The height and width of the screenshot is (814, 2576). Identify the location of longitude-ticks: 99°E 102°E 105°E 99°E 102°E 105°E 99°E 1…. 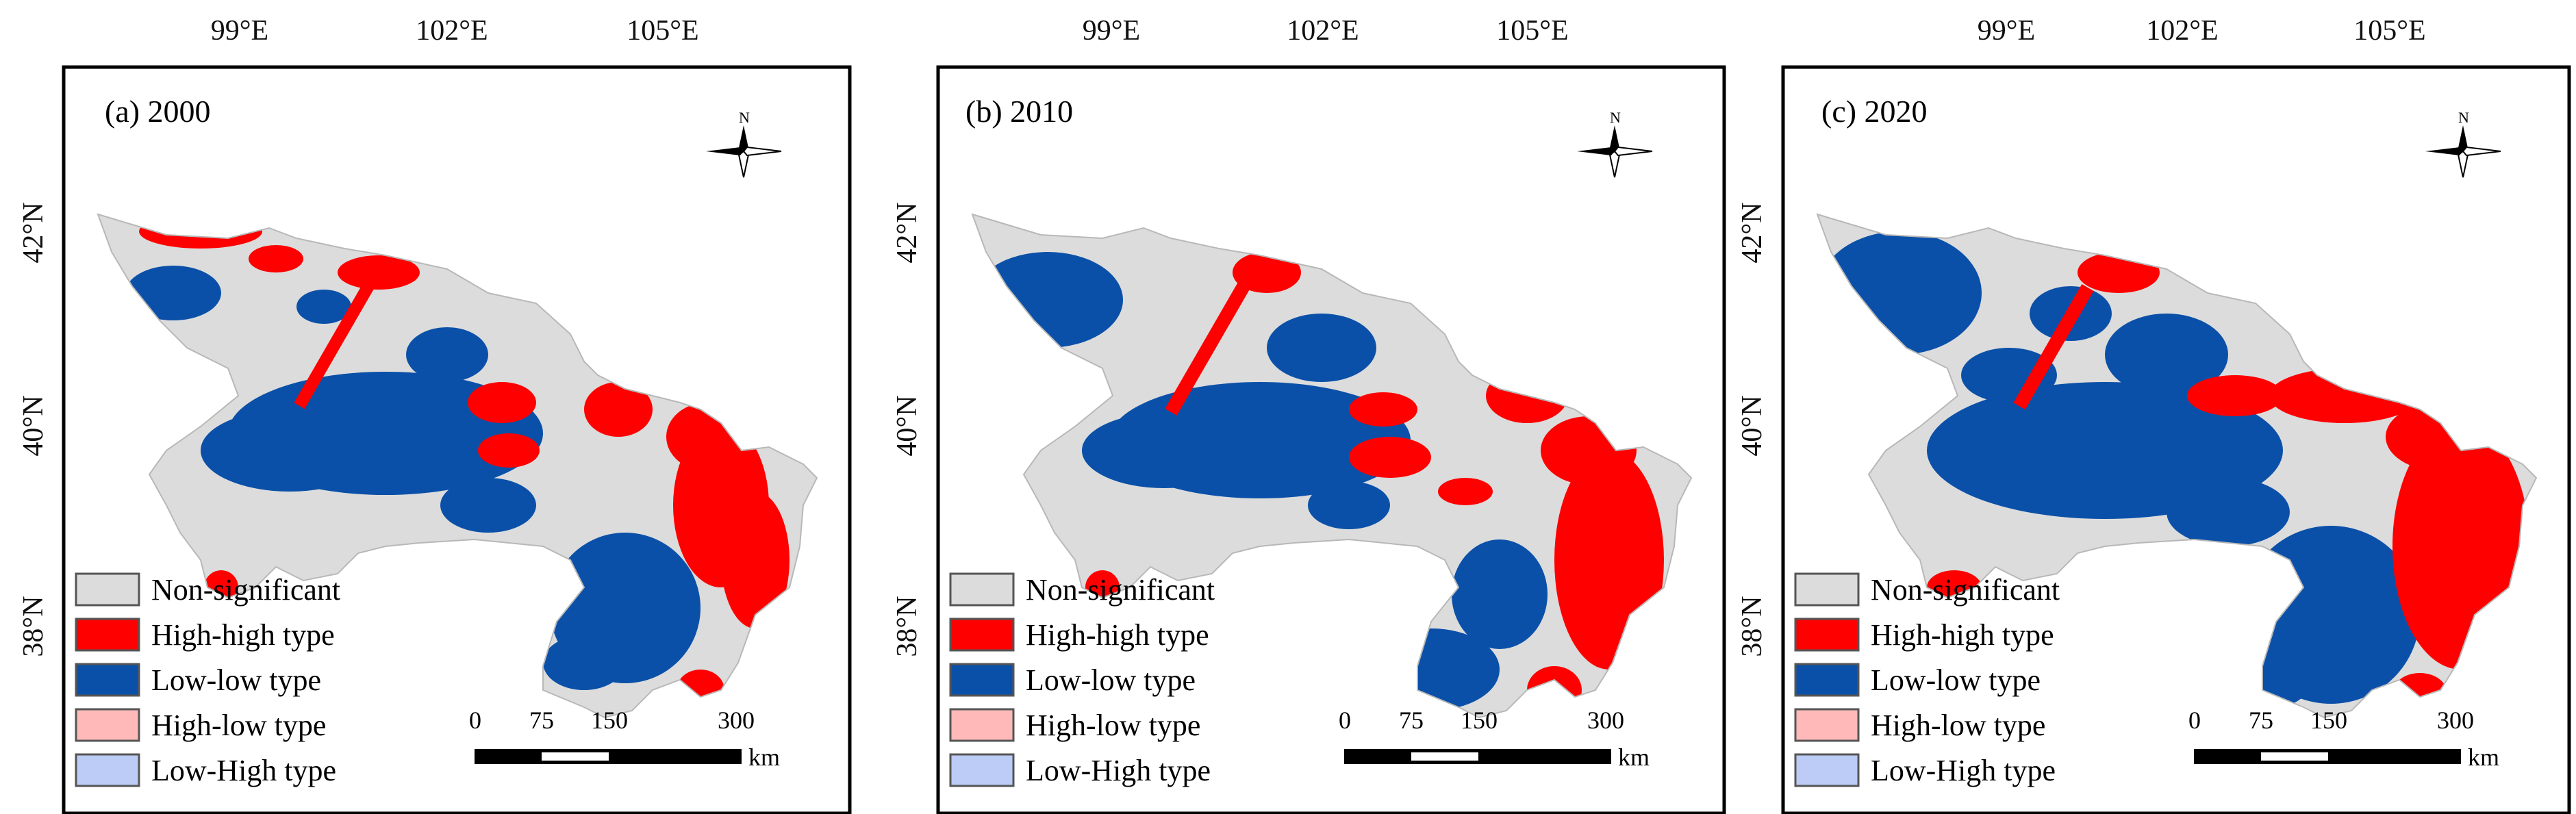
(1318, 31).